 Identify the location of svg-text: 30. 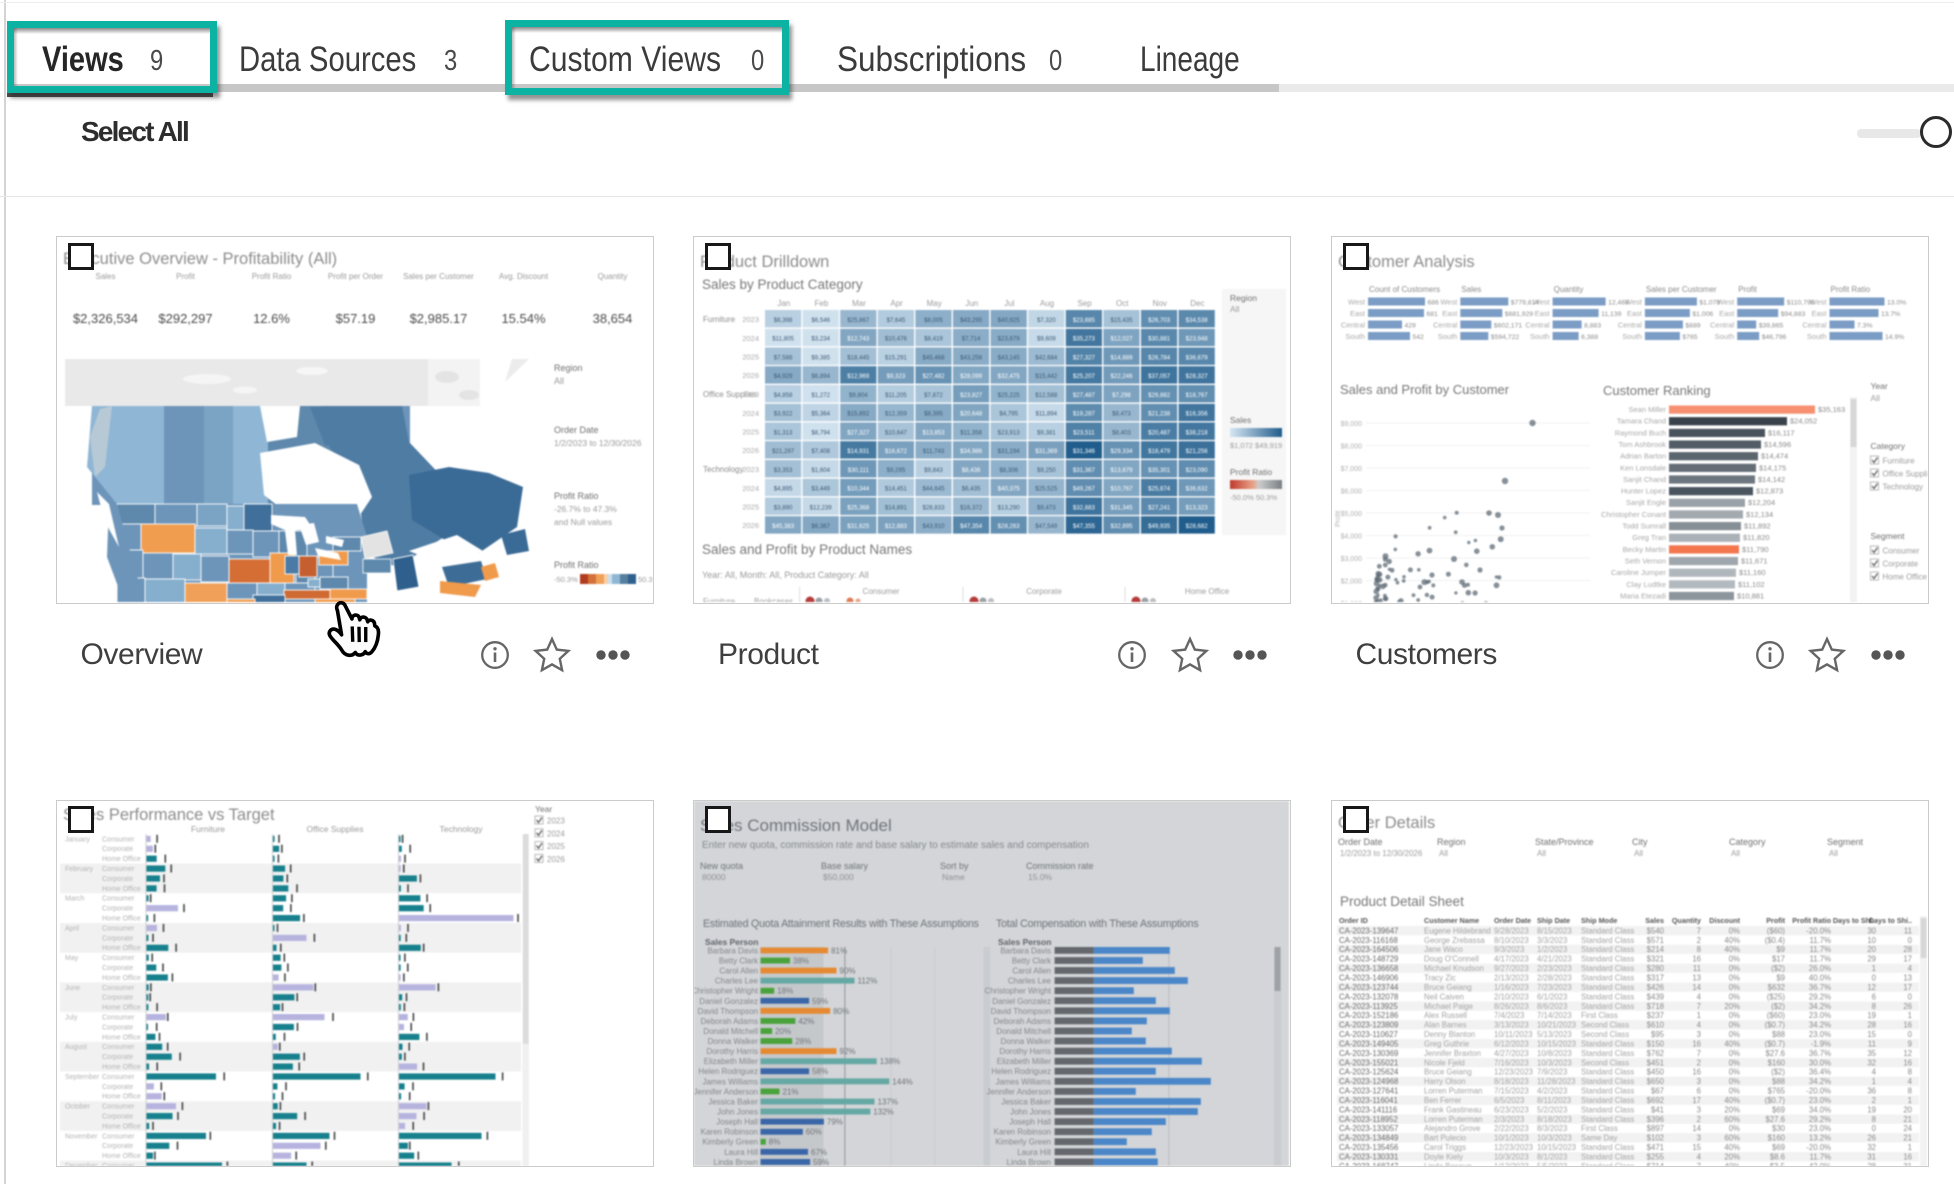
(1871, 930).